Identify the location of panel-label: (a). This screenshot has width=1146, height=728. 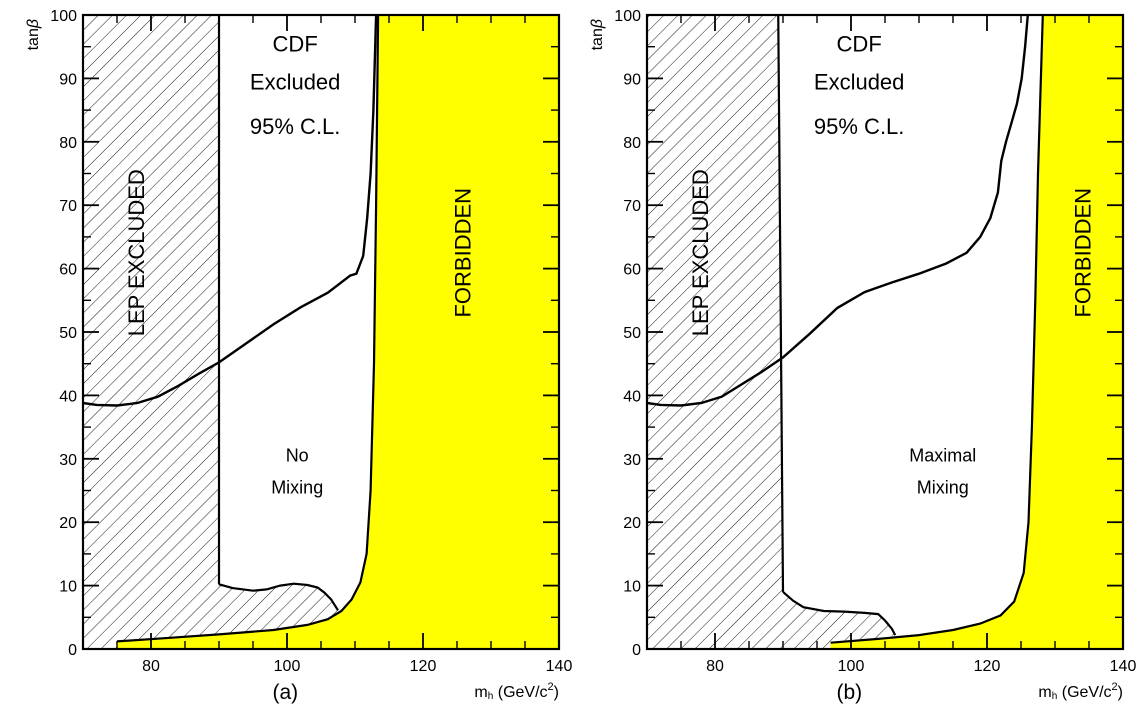
(285, 692).